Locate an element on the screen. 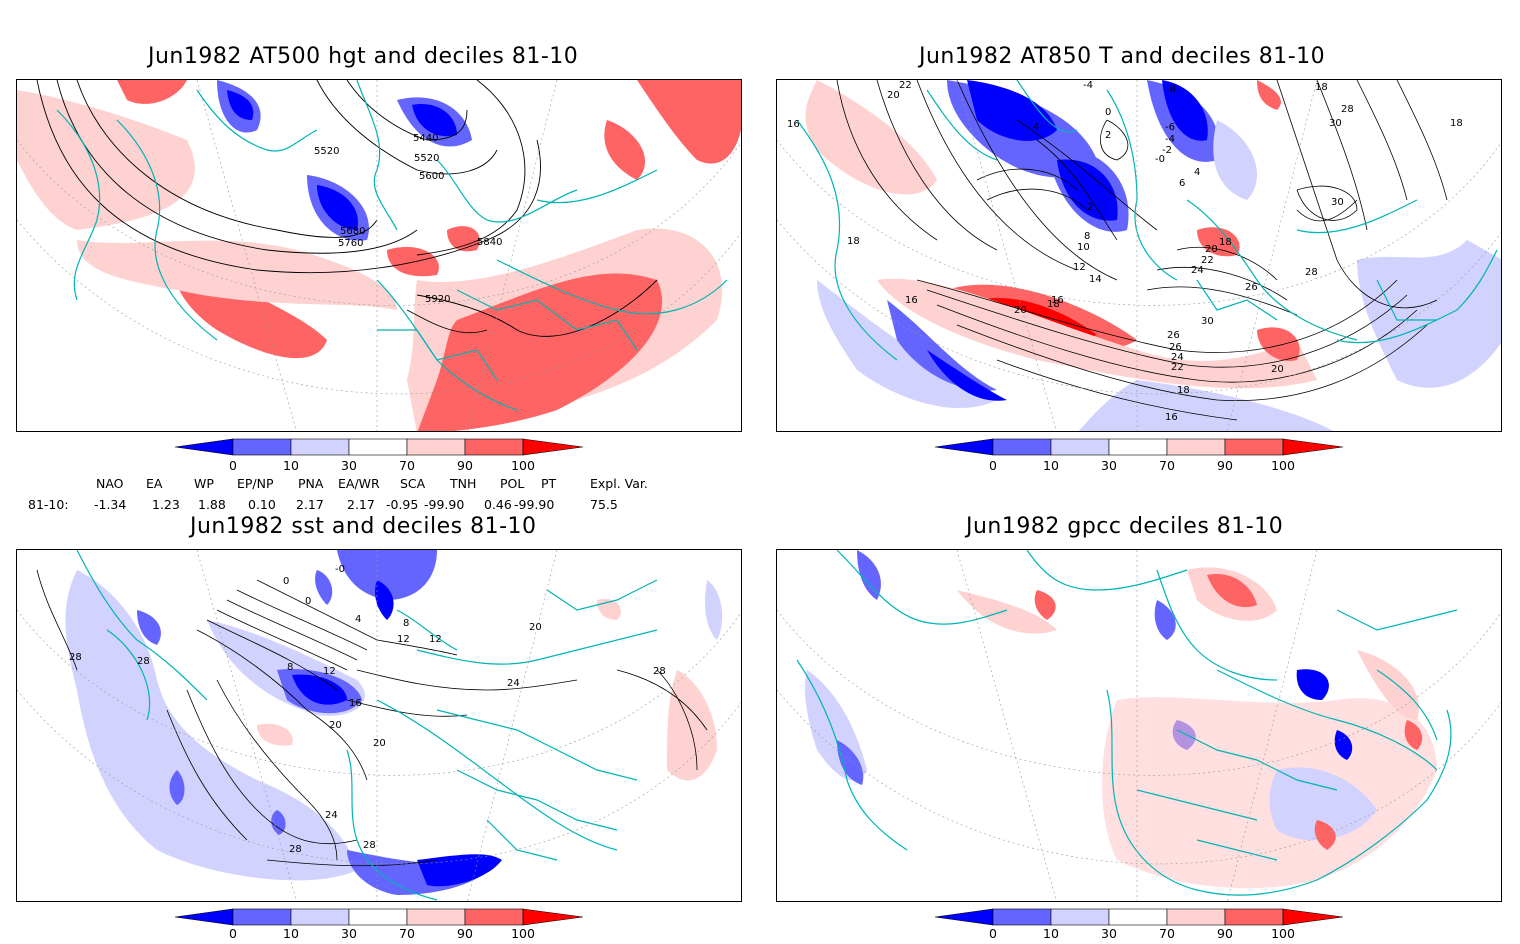 The width and height of the screenshot is (1520, 944). index-header: TNH is located at coordinates (463, 483).